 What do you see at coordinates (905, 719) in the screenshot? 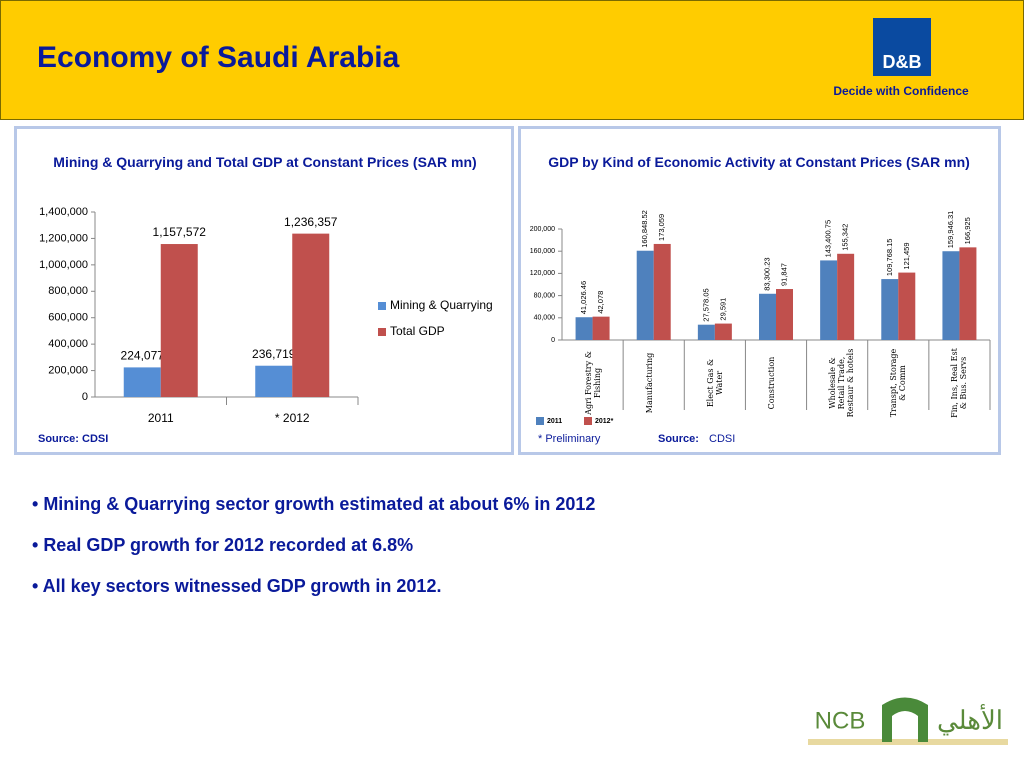
I see `ncb-icon` at bounding box center [905, 719].